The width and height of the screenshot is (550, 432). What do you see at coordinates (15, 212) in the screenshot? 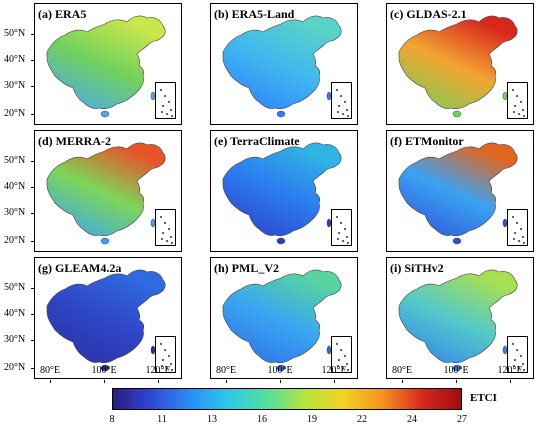
I see `latitude-label: 30°N` at bounding box center [15, 212].